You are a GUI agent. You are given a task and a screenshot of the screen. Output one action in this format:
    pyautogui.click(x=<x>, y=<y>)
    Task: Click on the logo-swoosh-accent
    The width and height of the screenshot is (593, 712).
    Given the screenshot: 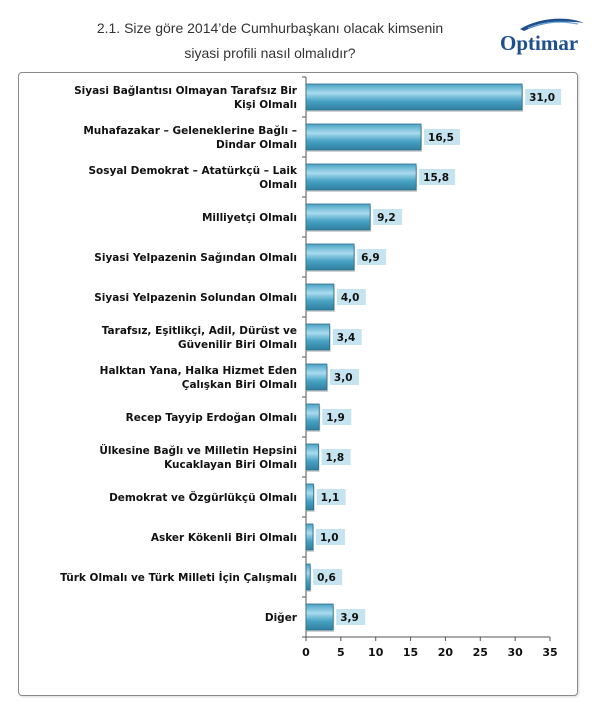 What is the action you would take?
    pyautogui.click(x=553, y=25)
    